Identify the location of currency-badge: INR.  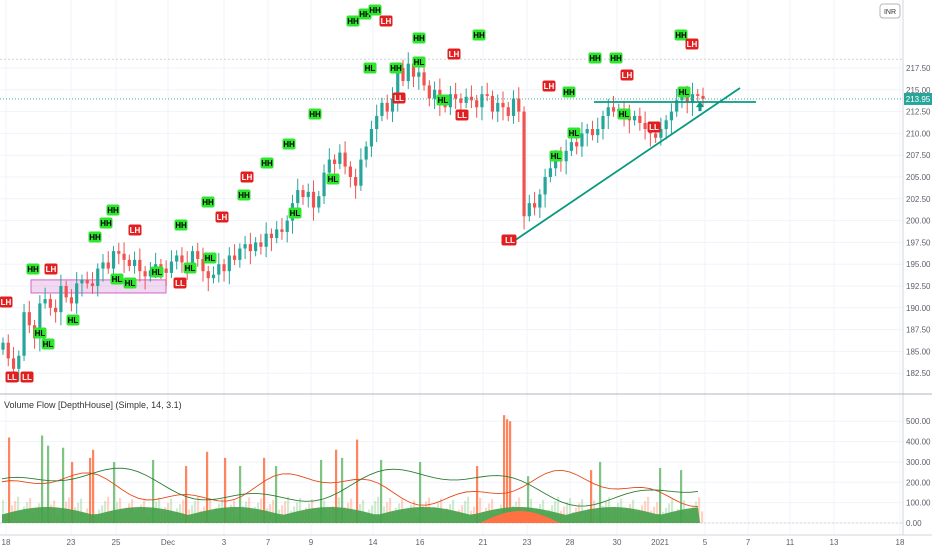
(890, 11).